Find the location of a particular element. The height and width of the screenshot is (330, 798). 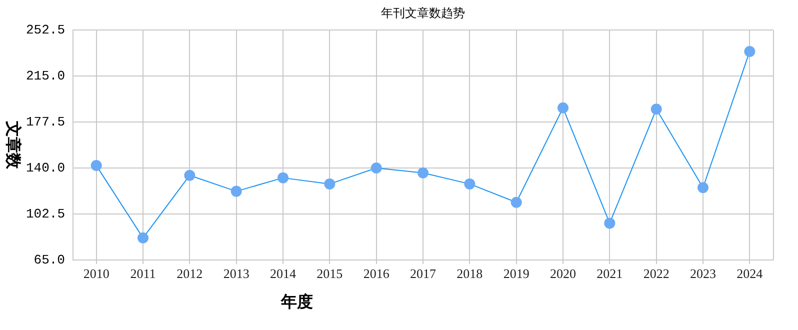

y-tick-label: 252.5 is located at coordinates (45, 30).